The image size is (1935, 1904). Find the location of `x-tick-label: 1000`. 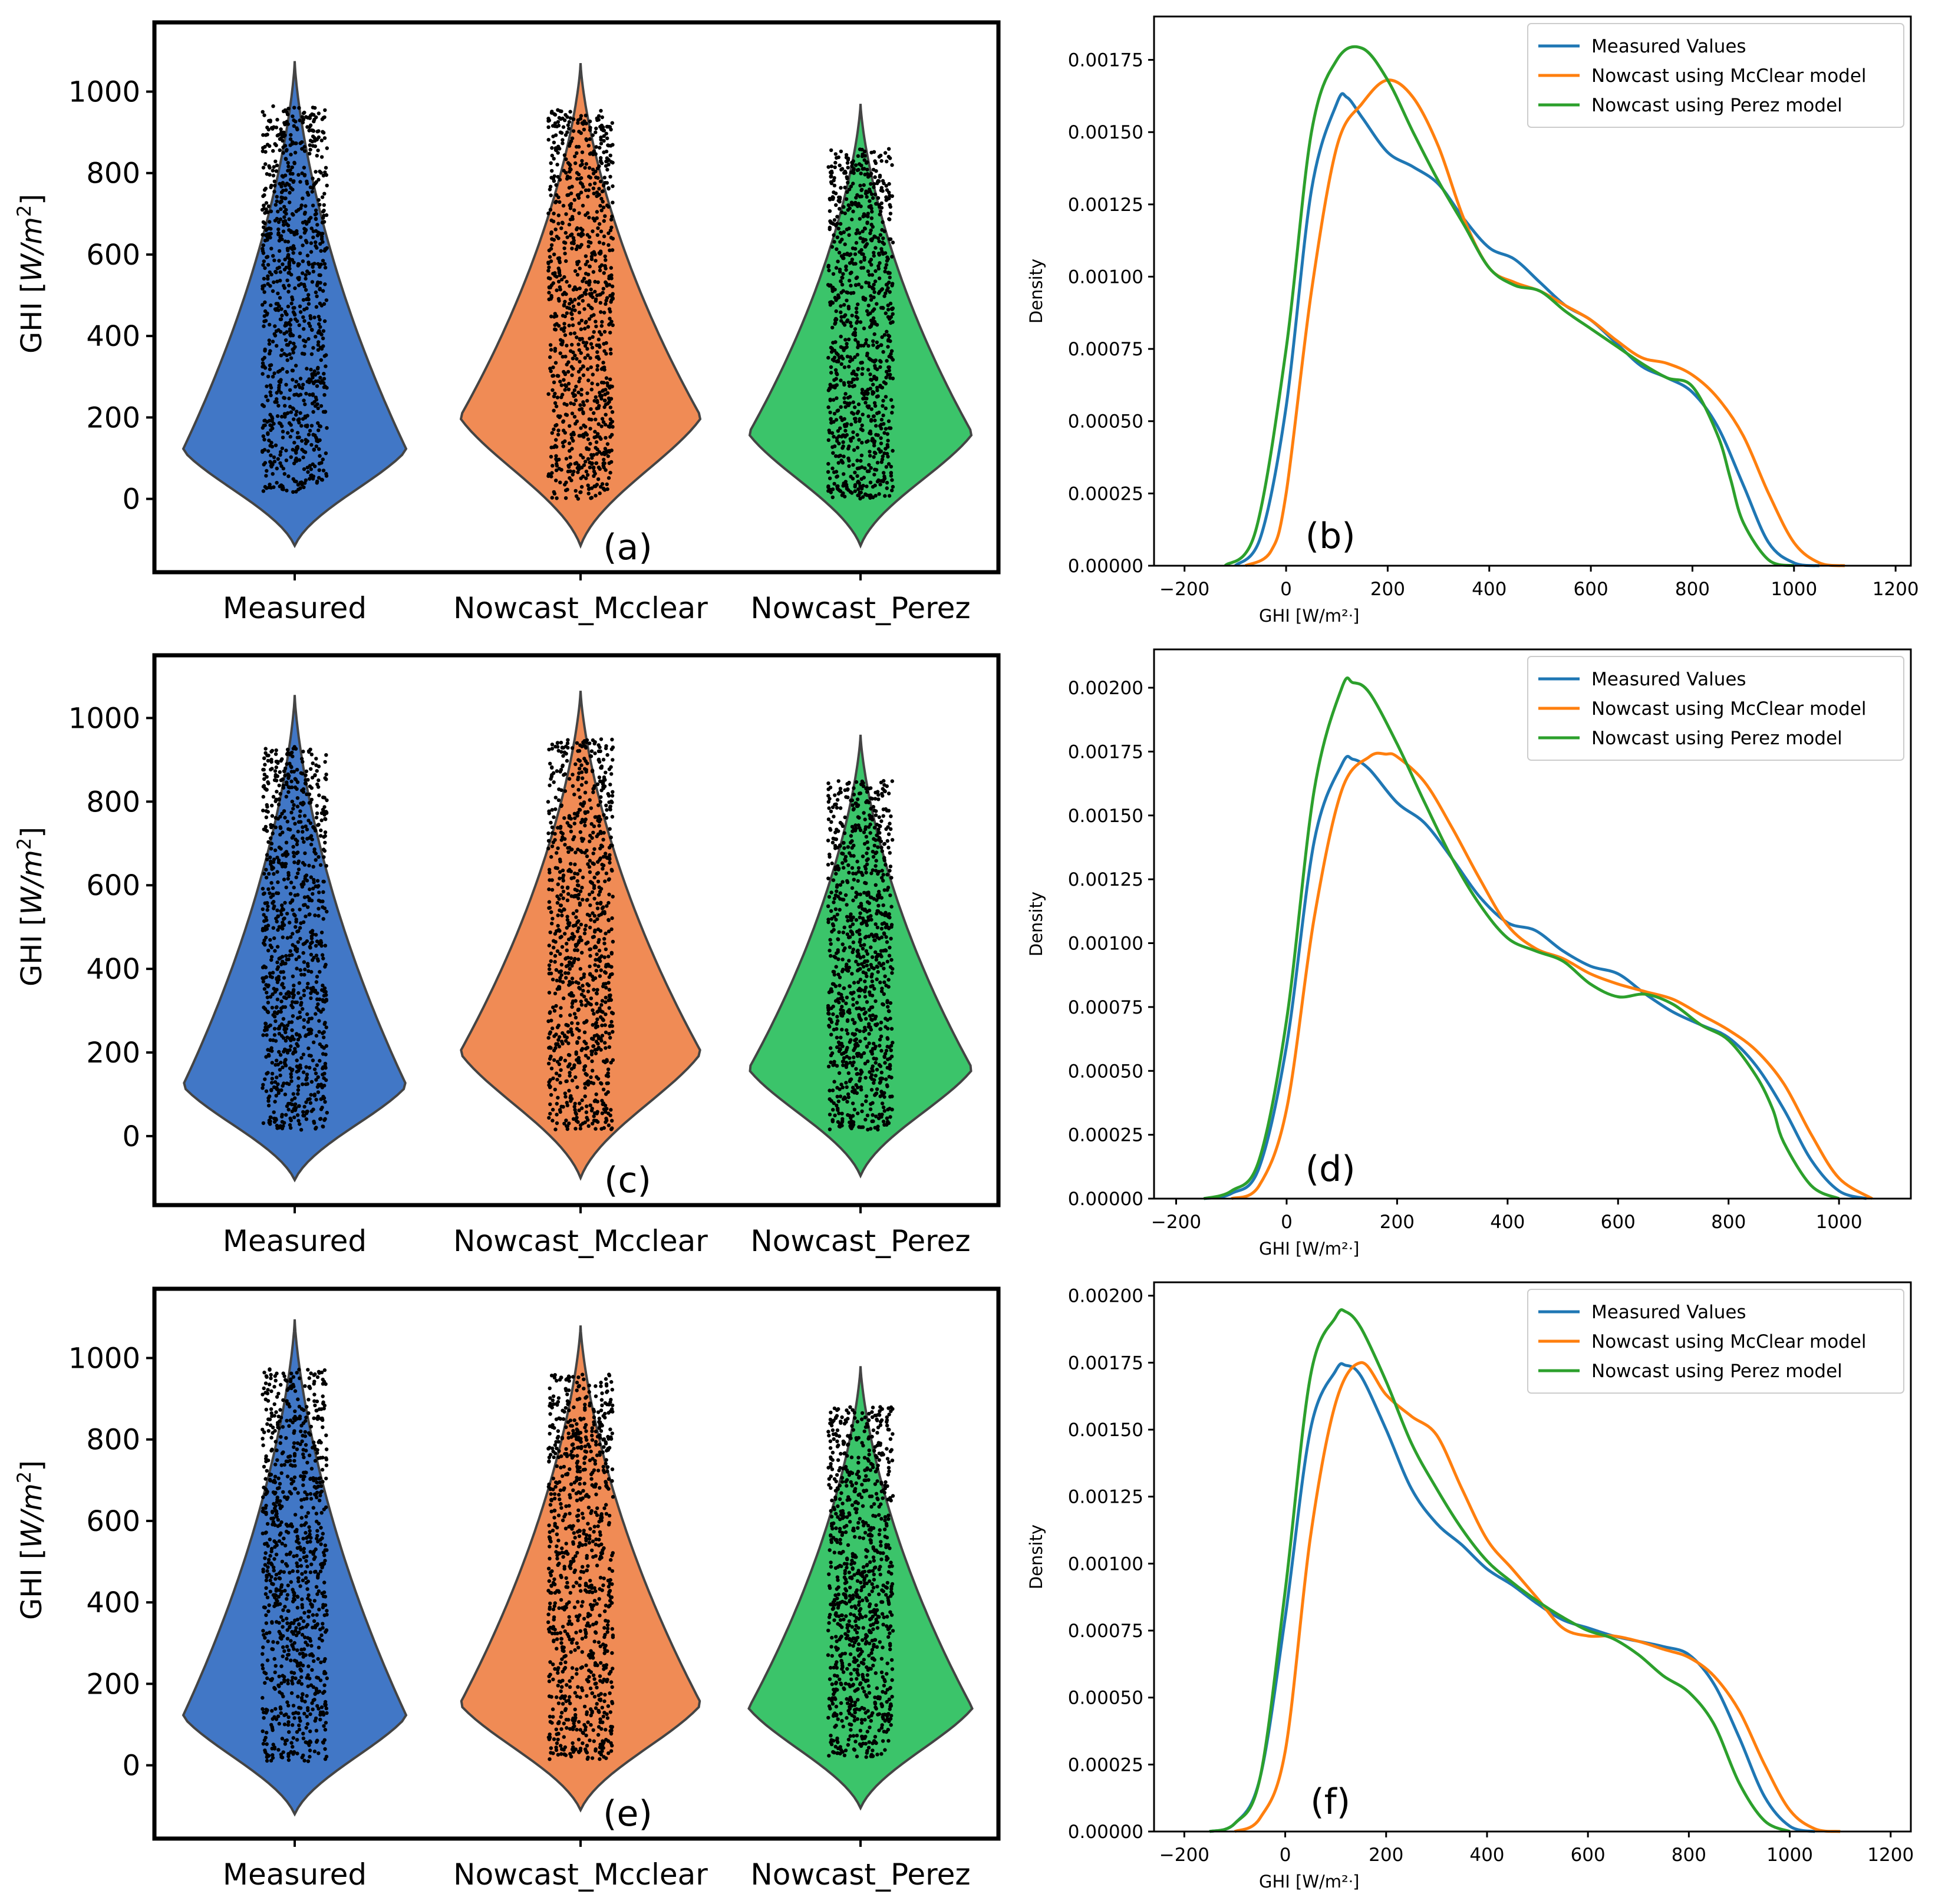

x-tick-label: 1000 is located at coordinates (1794, 589).